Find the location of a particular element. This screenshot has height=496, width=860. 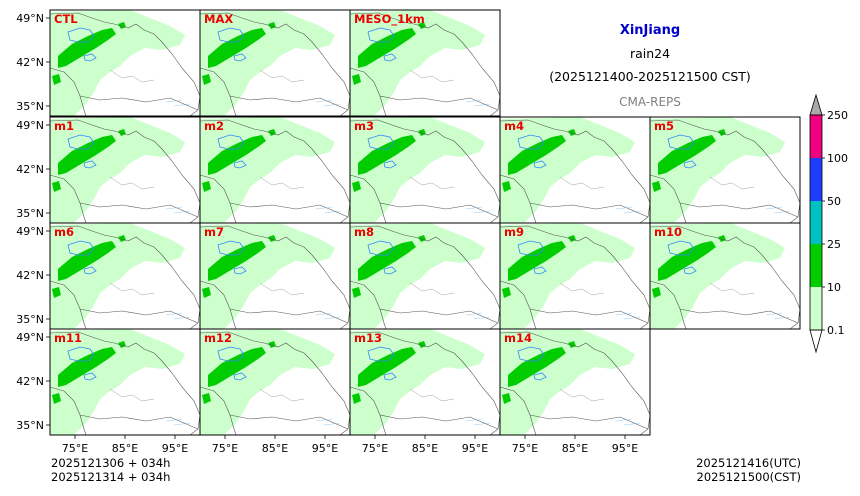

map-panel-m3: m3 is located at coordinates (425, 170).